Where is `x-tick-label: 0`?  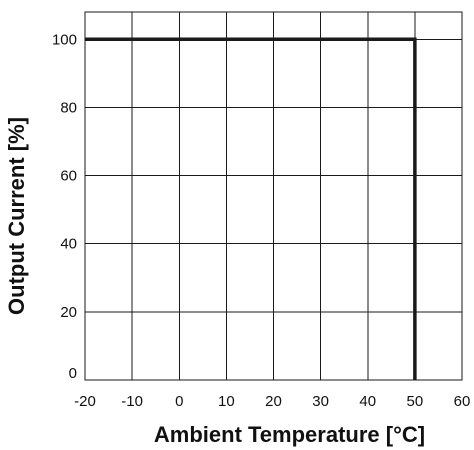 x-tick-label: 0 is located at coordinates (179, 401).